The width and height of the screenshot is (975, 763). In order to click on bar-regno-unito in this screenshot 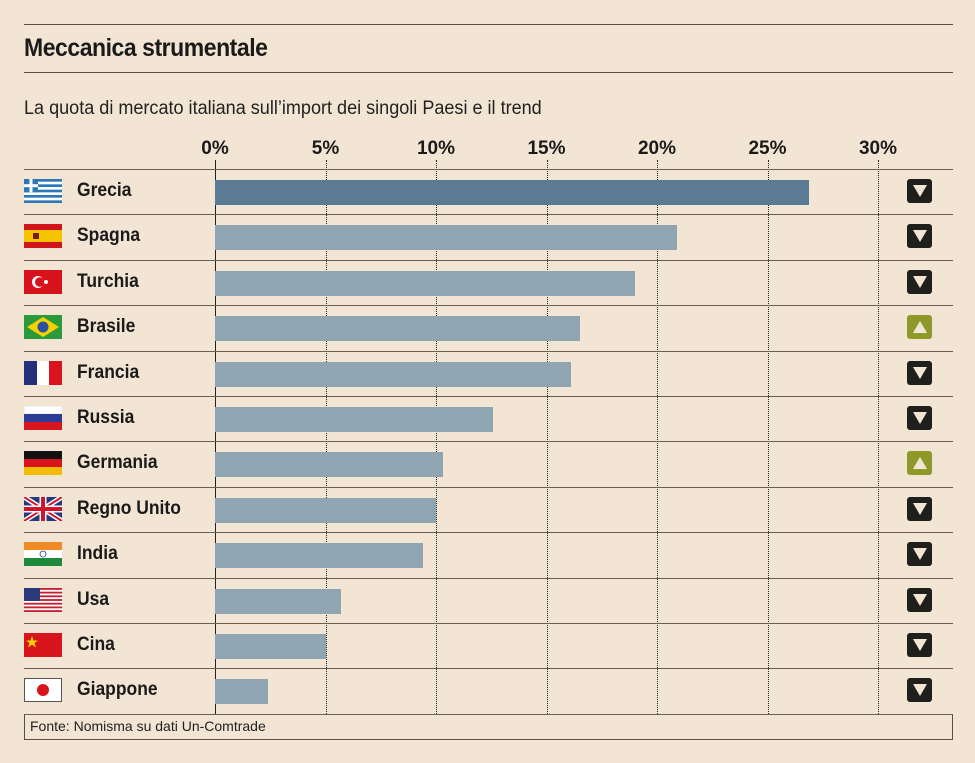, I will do `click(325, 510)`.